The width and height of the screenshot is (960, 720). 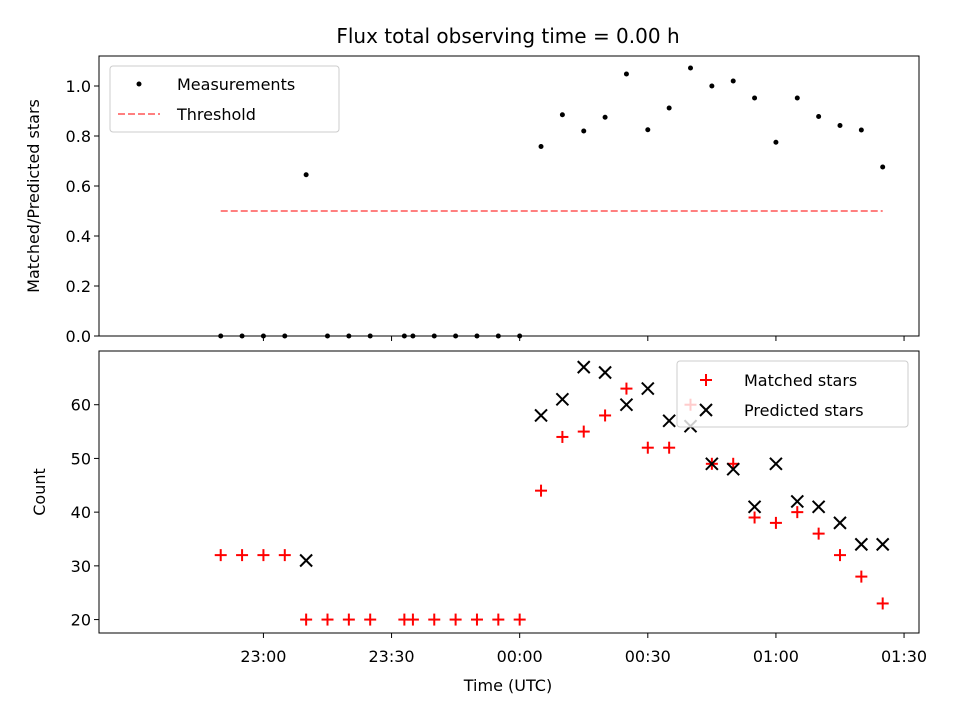 I want to click on top-legend: Measurements Threshold, so click(x=224, y=99).